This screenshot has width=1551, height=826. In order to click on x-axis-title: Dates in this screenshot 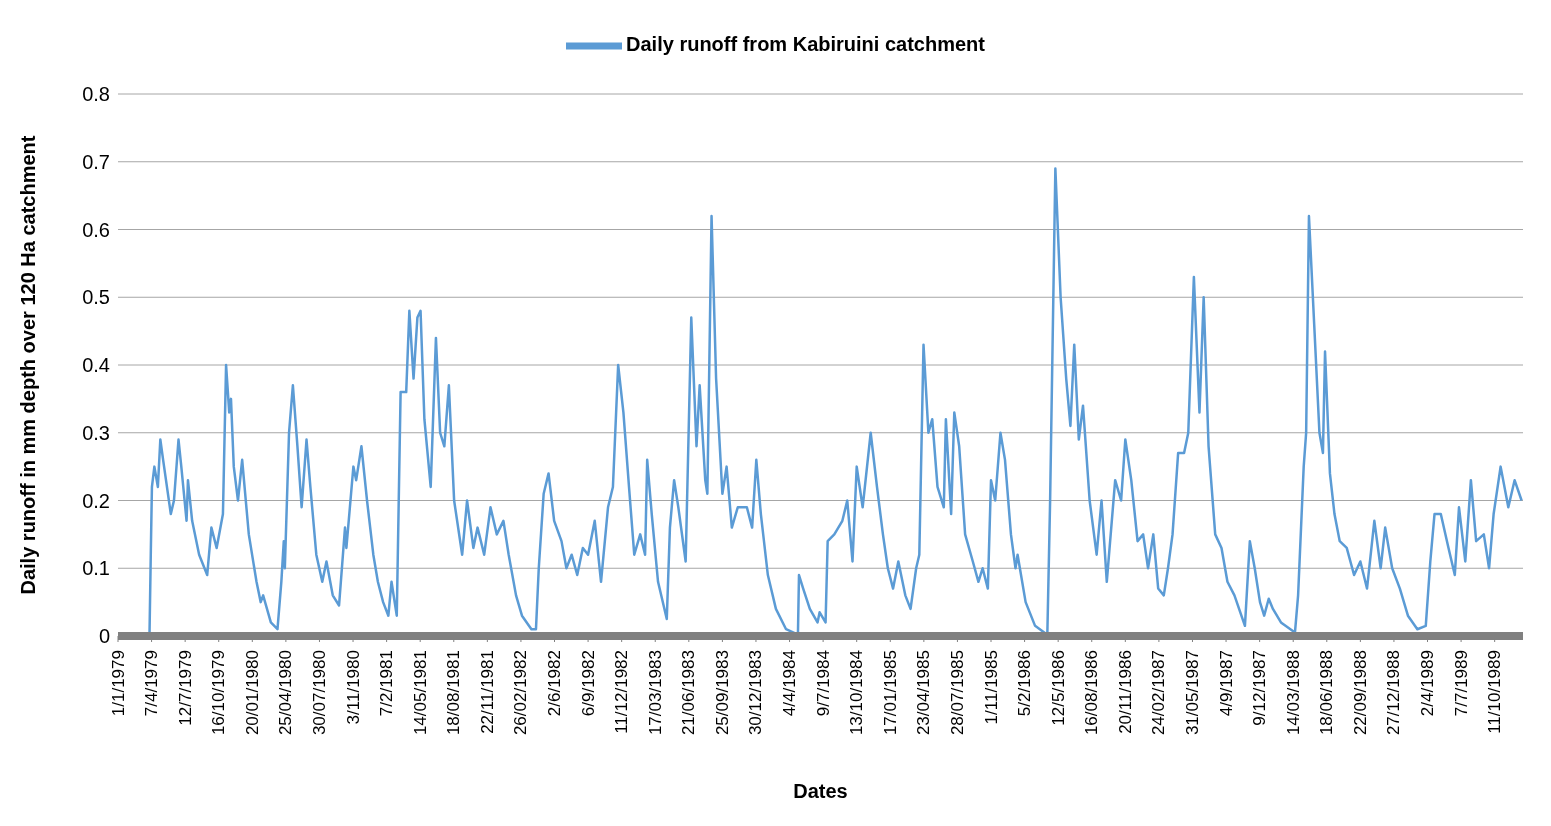, I will do `click(820, 791)`.